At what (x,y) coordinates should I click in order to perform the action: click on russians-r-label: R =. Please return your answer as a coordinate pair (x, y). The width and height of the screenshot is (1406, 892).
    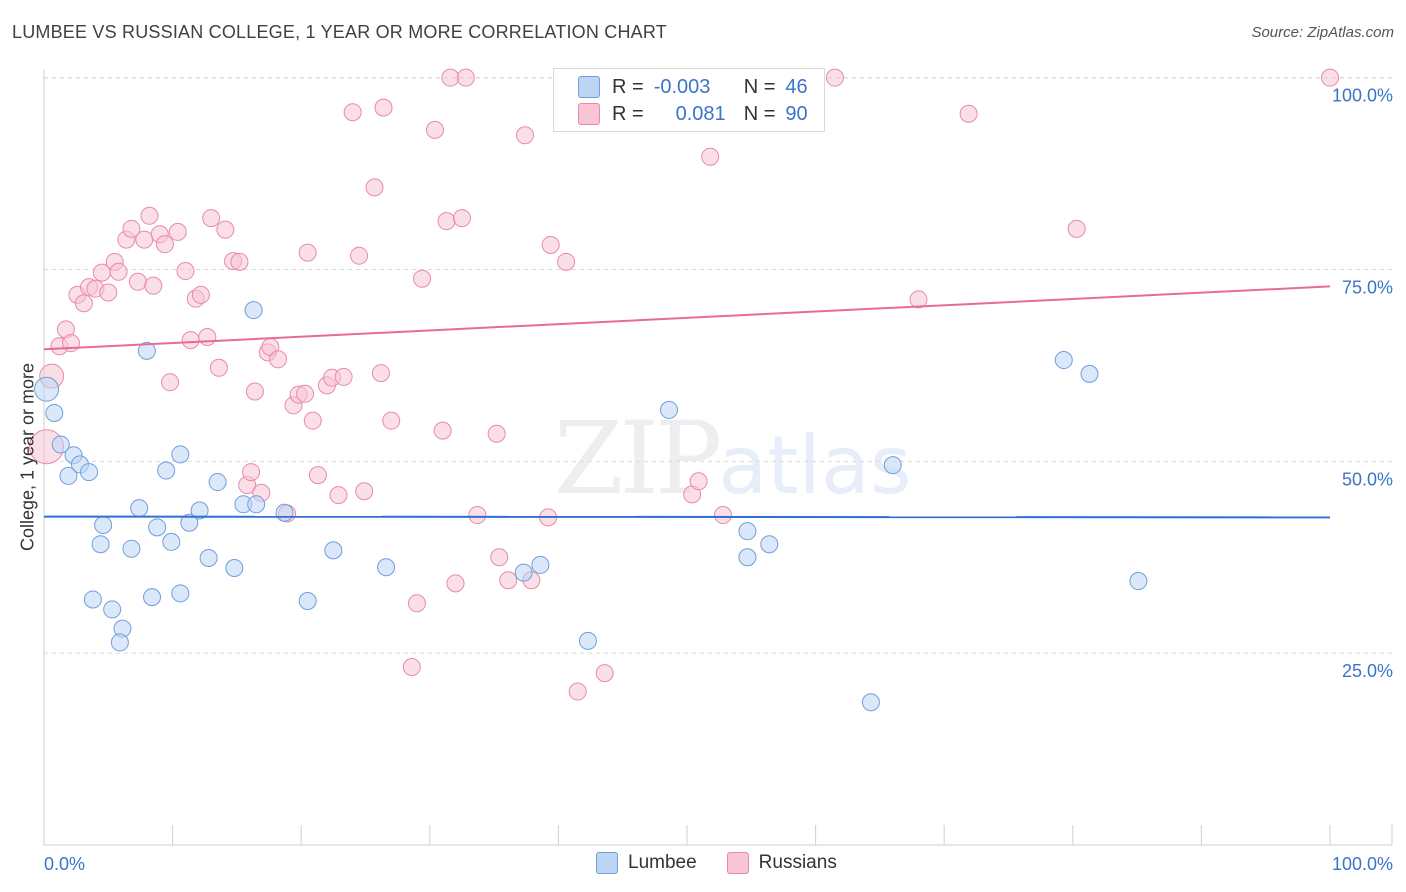
    Looking at the image, I should click on (628, 113).